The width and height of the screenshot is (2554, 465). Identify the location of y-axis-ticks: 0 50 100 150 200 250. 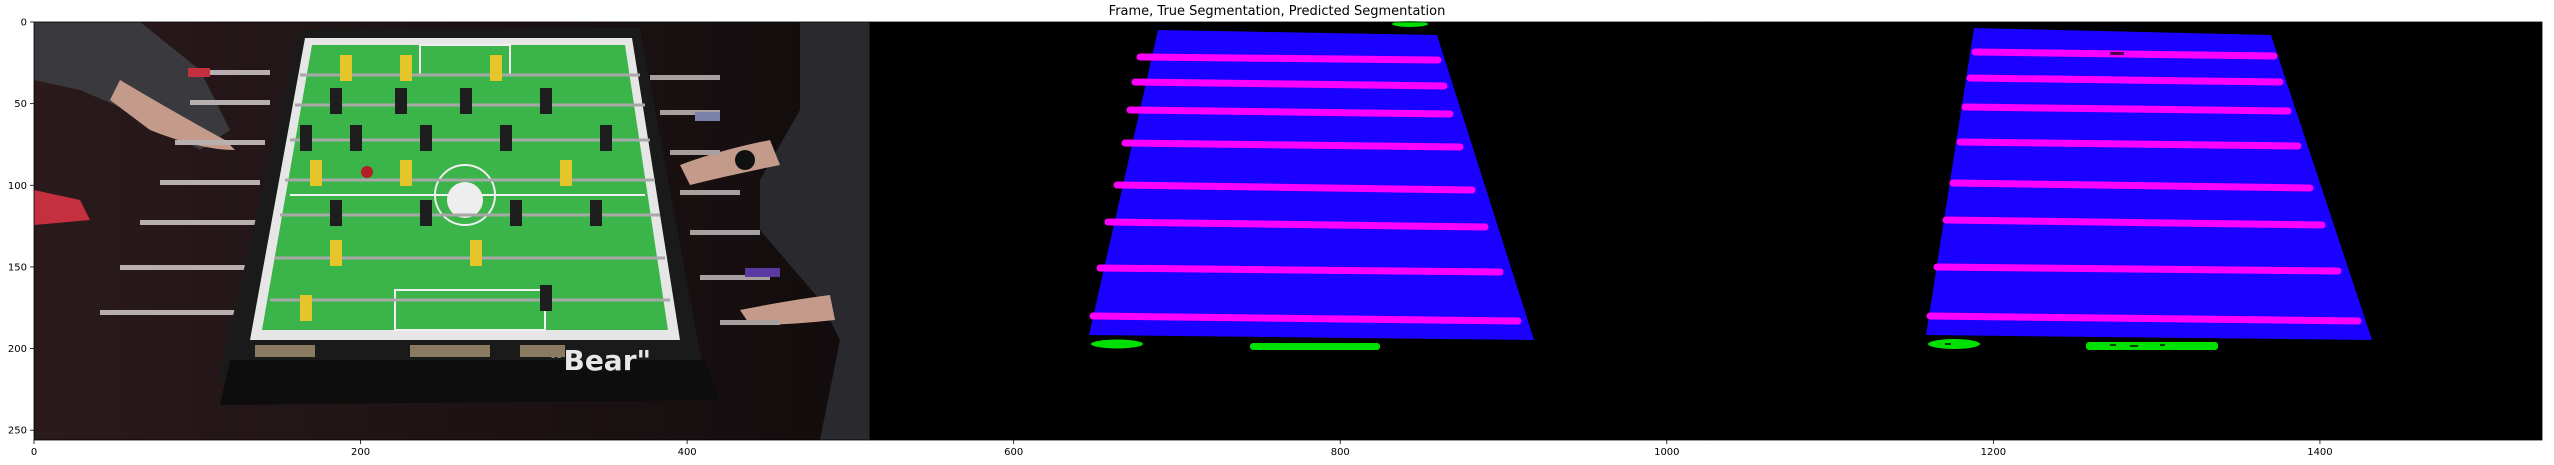
(21, 227).